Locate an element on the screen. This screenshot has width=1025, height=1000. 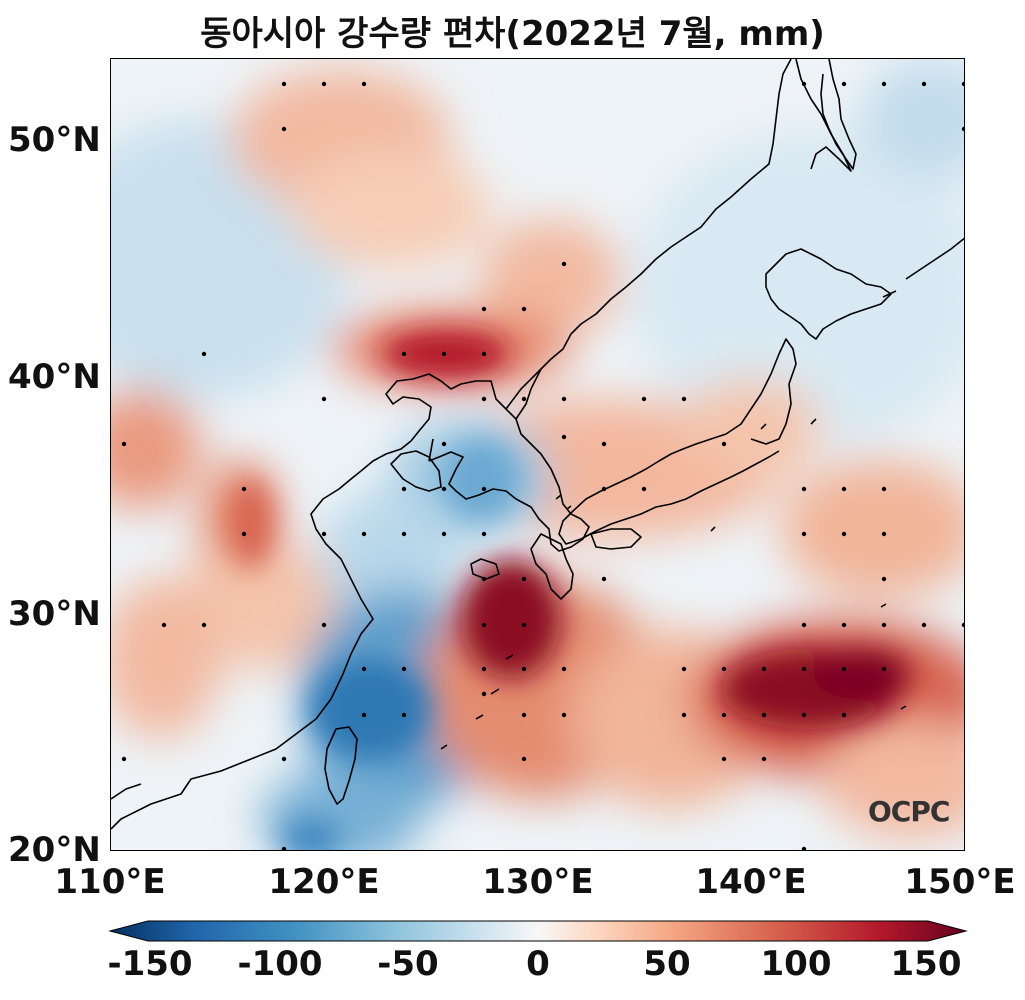
lat-tick-label: 50°N is located at coordinates (54, 140).